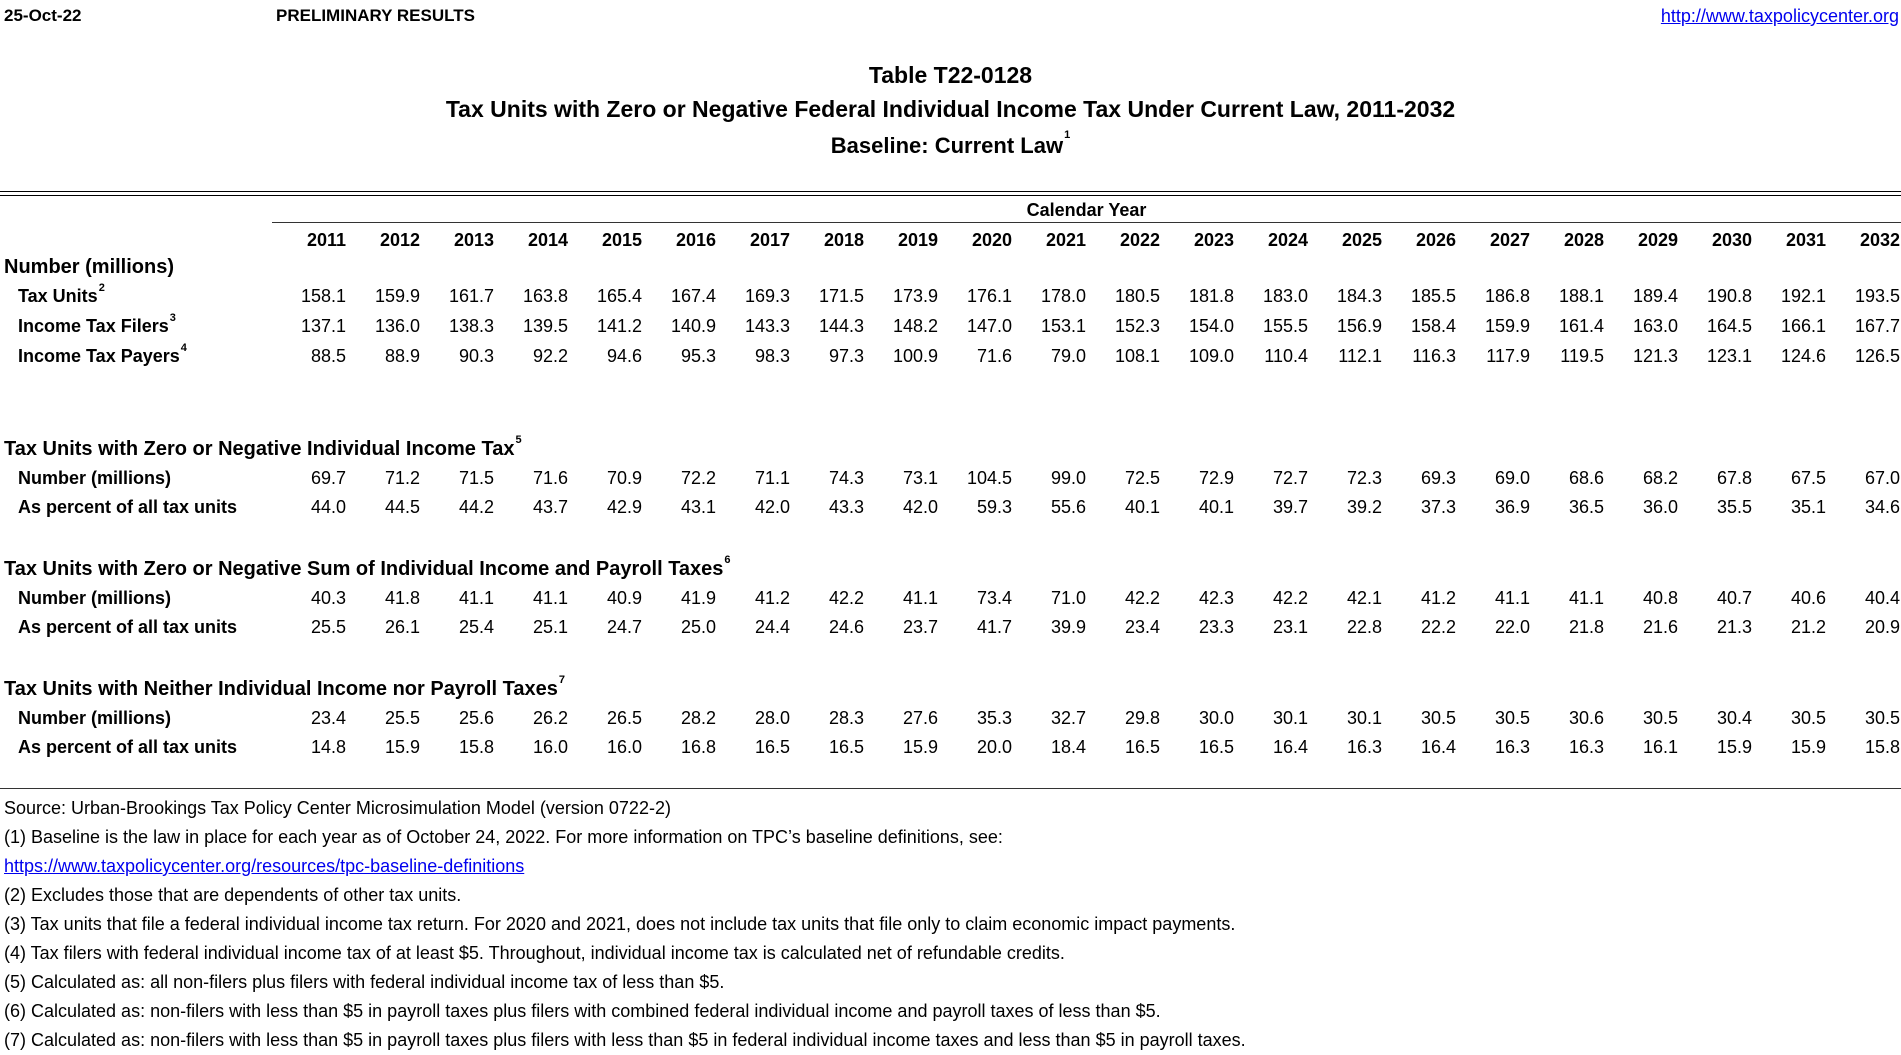 This screenshot has width=1901, height=1055. Describe the element at coordinates (545, 296) in the screenshot. I see `table-cell: 163.8` at that location.